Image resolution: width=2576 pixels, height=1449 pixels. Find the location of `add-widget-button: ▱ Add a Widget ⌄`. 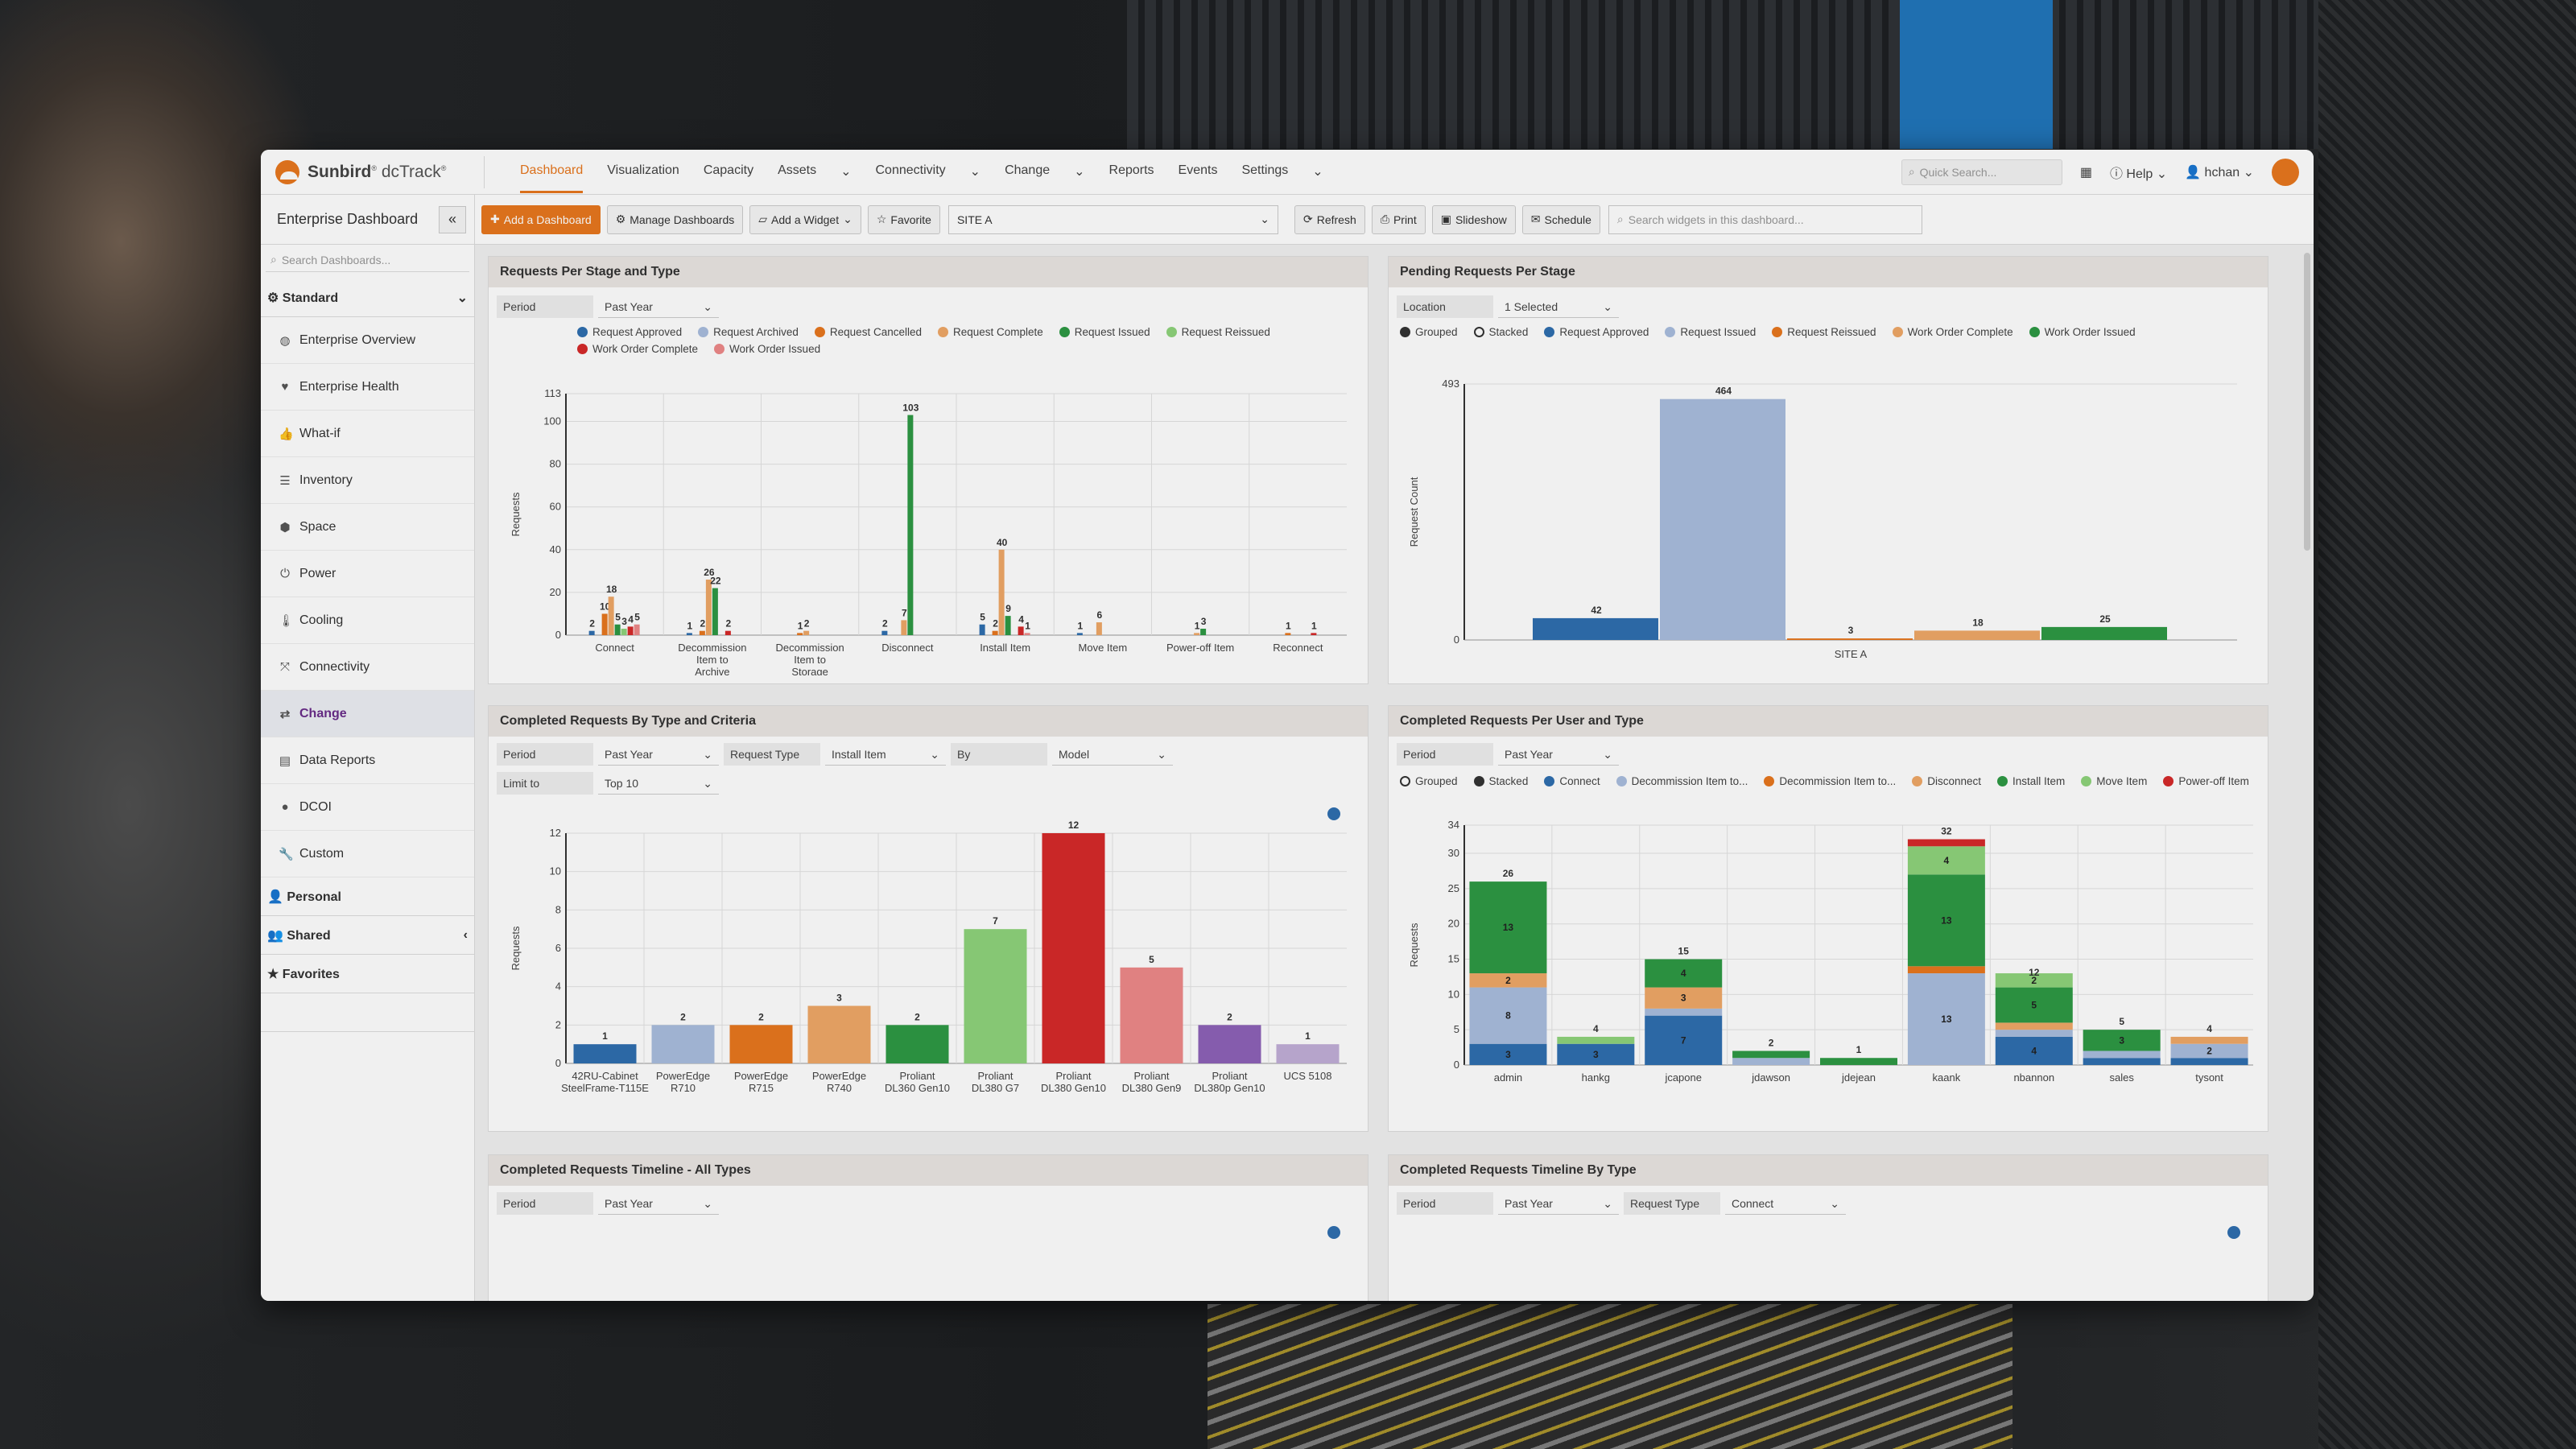

add-widget-button: ▱ Add a Widget ⌄ is located at coordinates (805, 219).